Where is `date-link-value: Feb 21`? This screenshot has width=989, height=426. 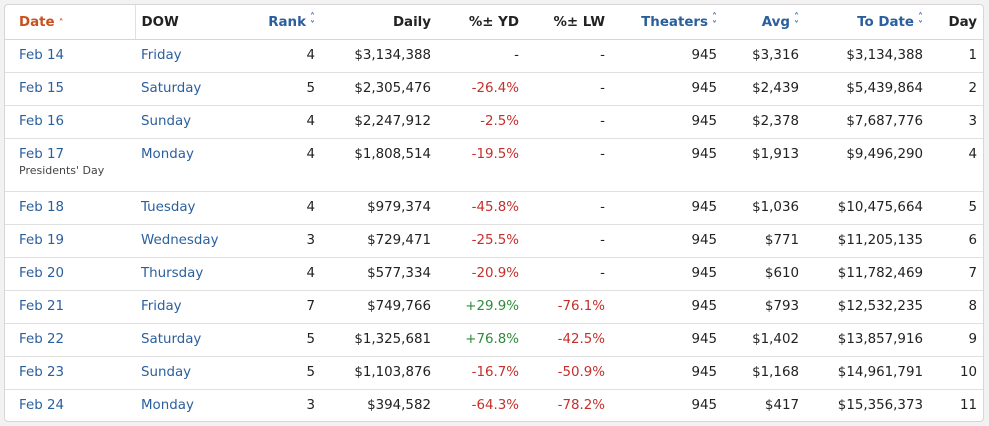
date-link-value: Feb 21 is located at coordinates (42, 306).